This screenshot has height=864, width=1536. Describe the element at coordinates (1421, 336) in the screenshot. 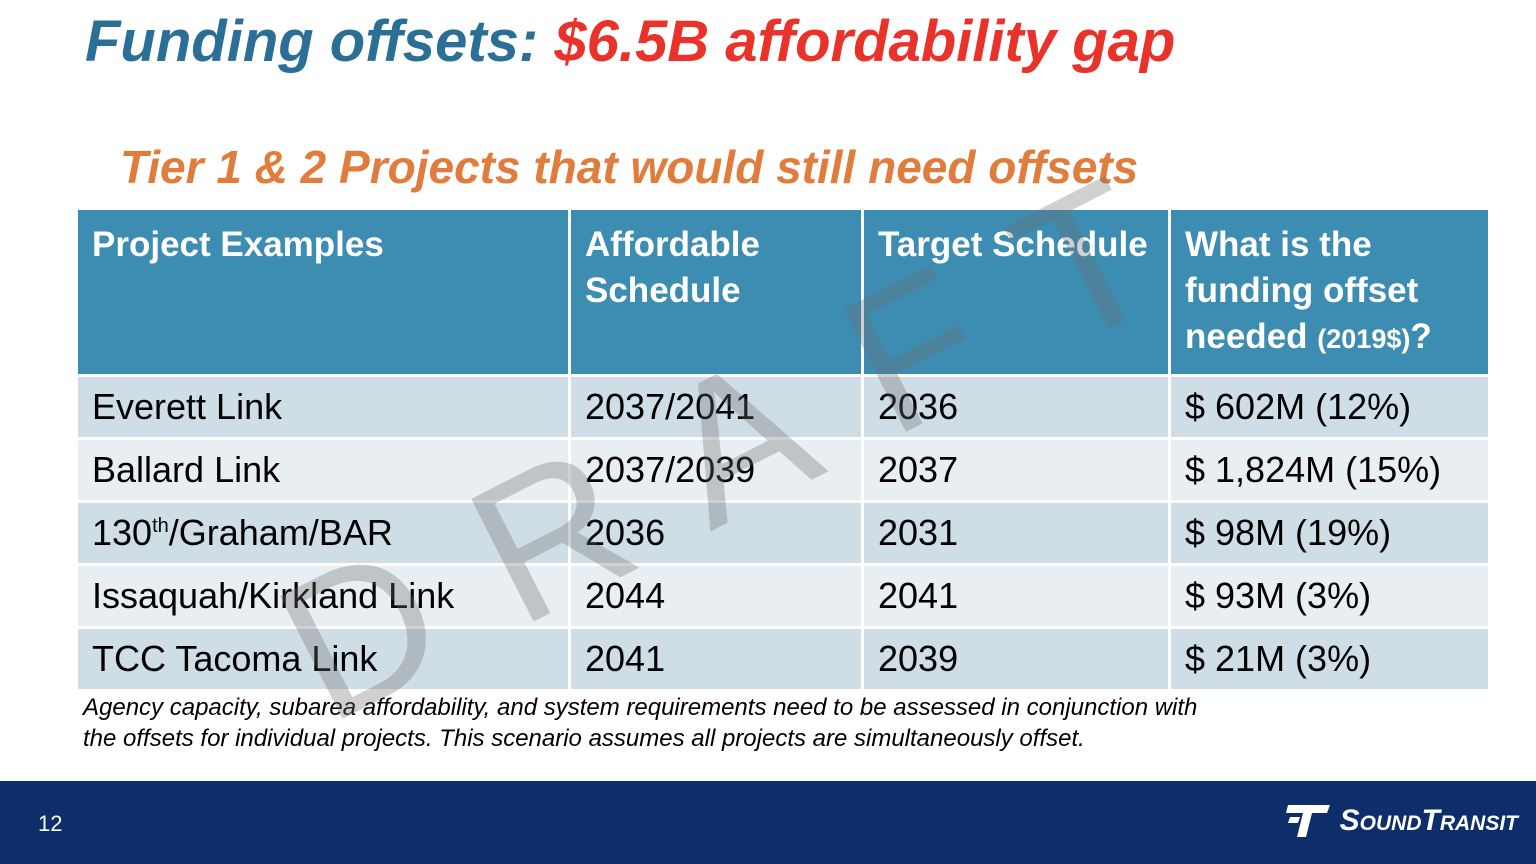

I see `header-end: ?` at that location.